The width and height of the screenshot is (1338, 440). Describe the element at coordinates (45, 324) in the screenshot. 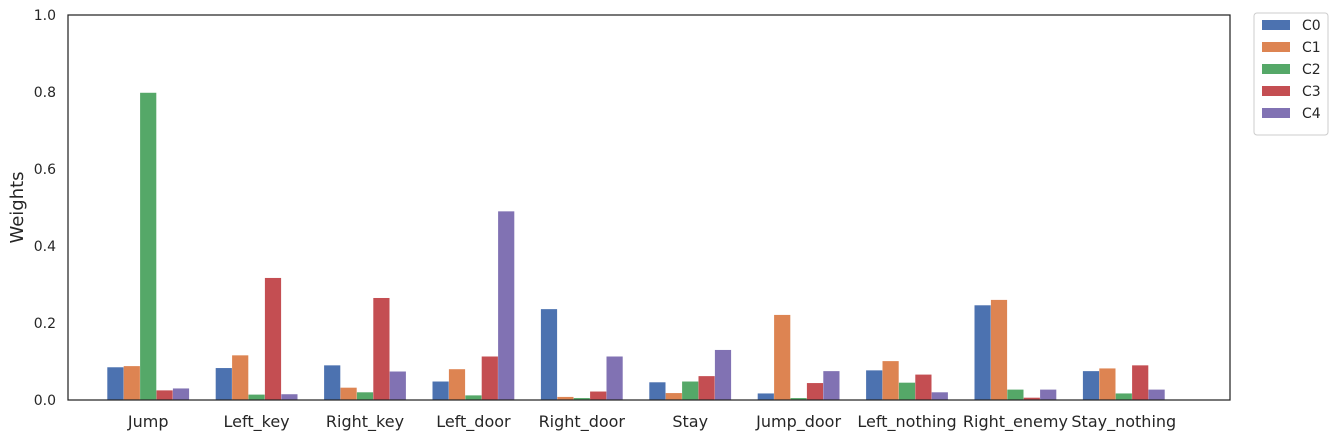

I see `y-tick-label: 0.2` at that location.